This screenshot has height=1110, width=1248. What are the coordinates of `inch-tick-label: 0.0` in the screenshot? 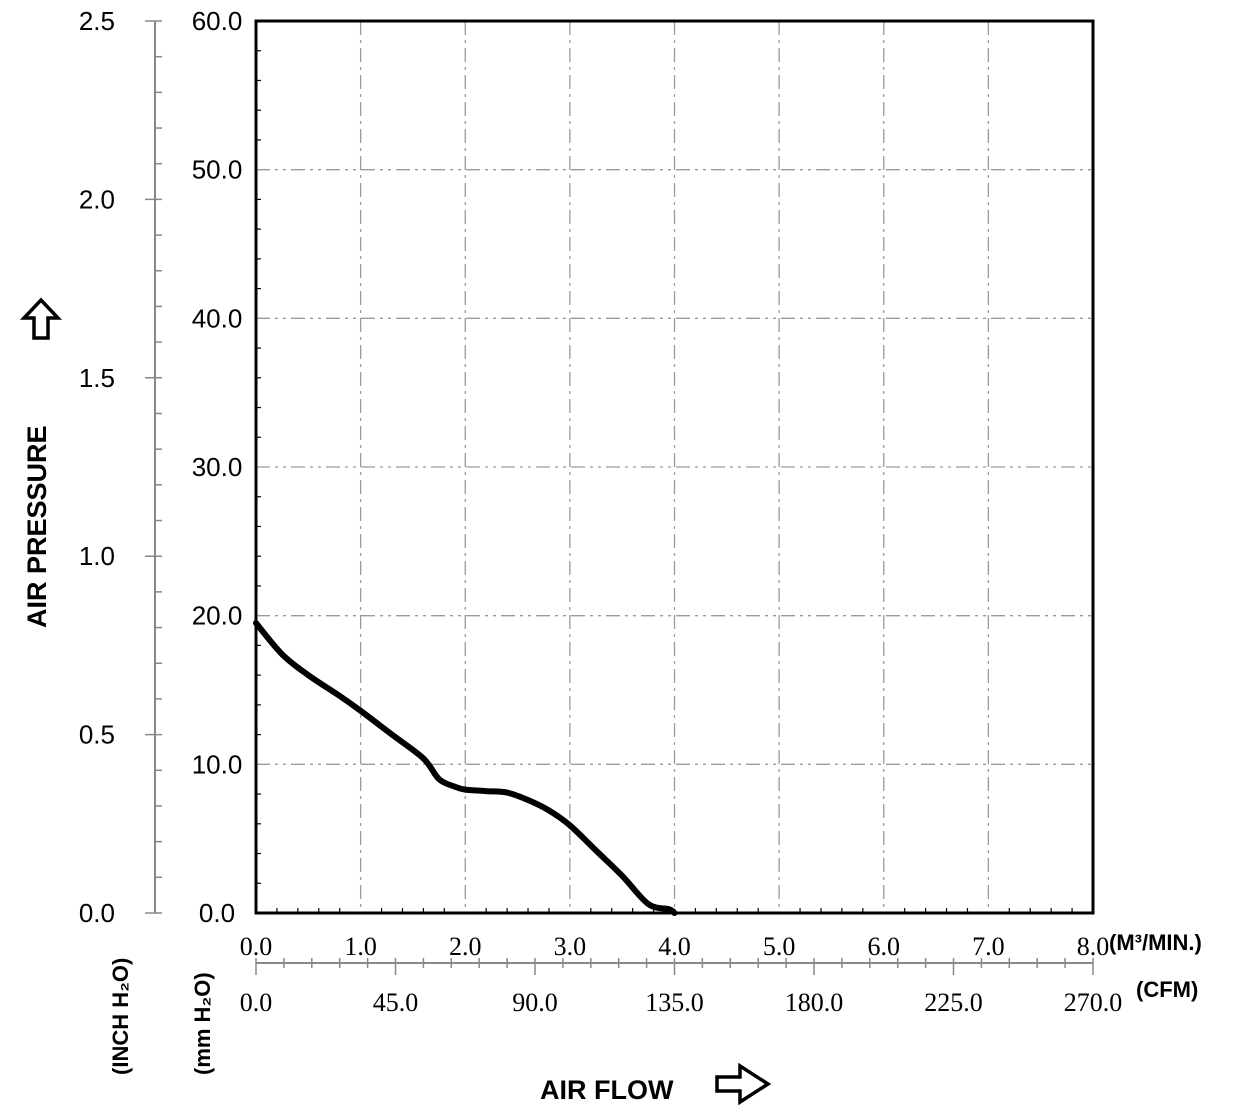 It's located at (97, 913).